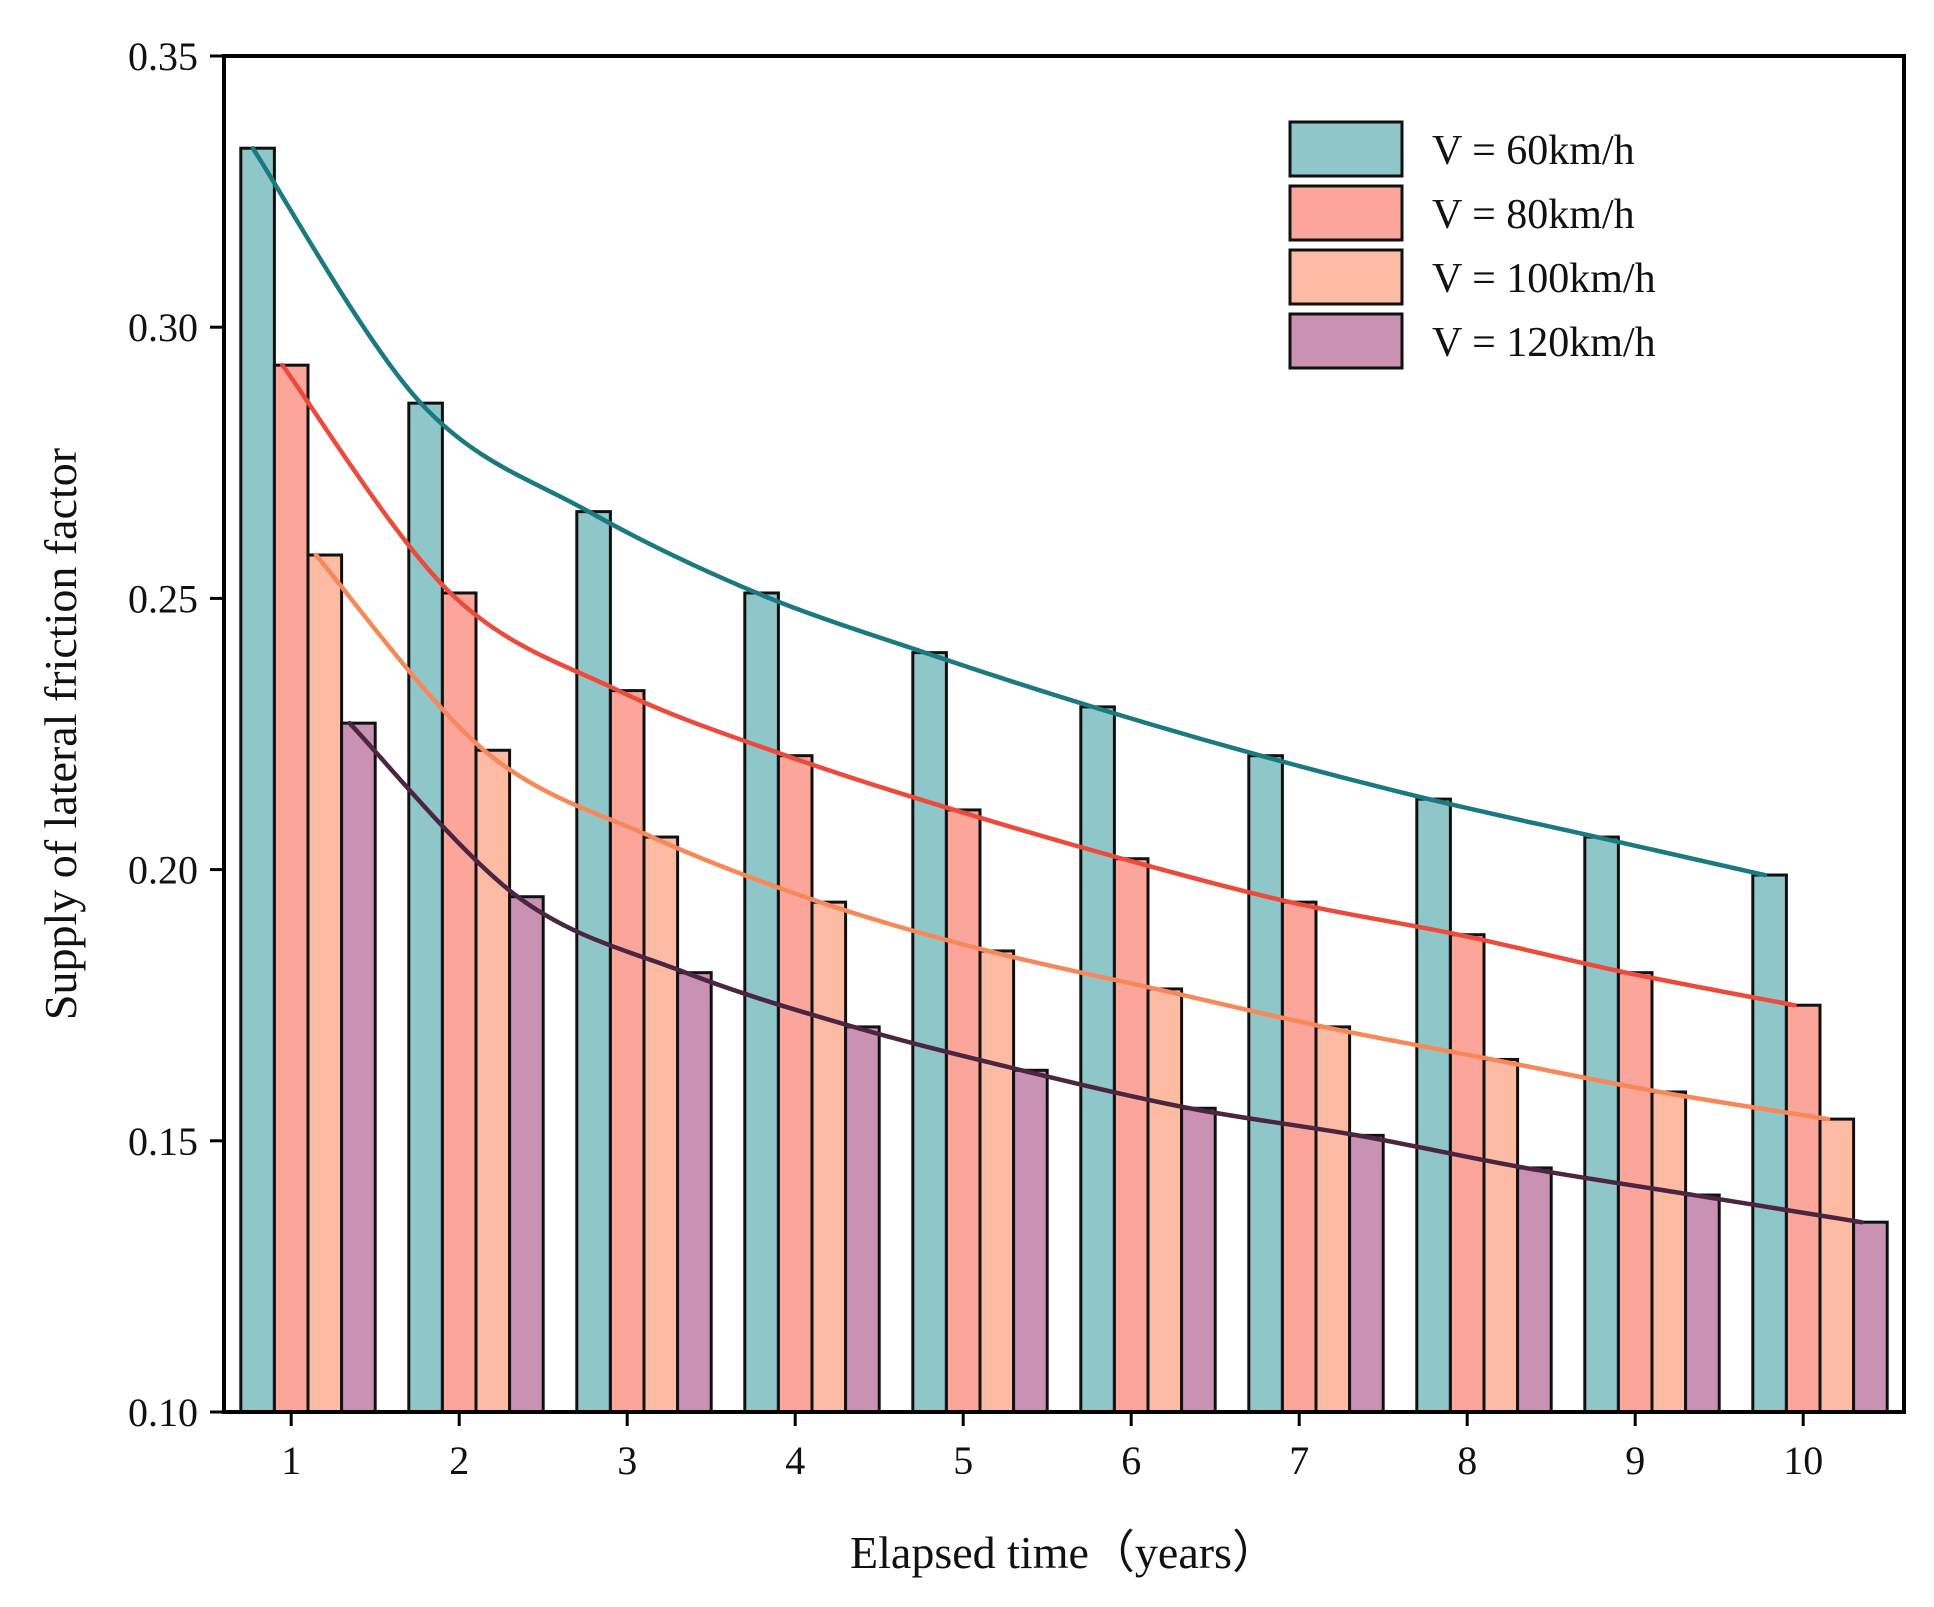 The image size is (1934, 1607). What do you see at coordinates (1131, 1460) in the screenshot?
I see `x-tick-label: 6` at bounding box center [1131, 1460].